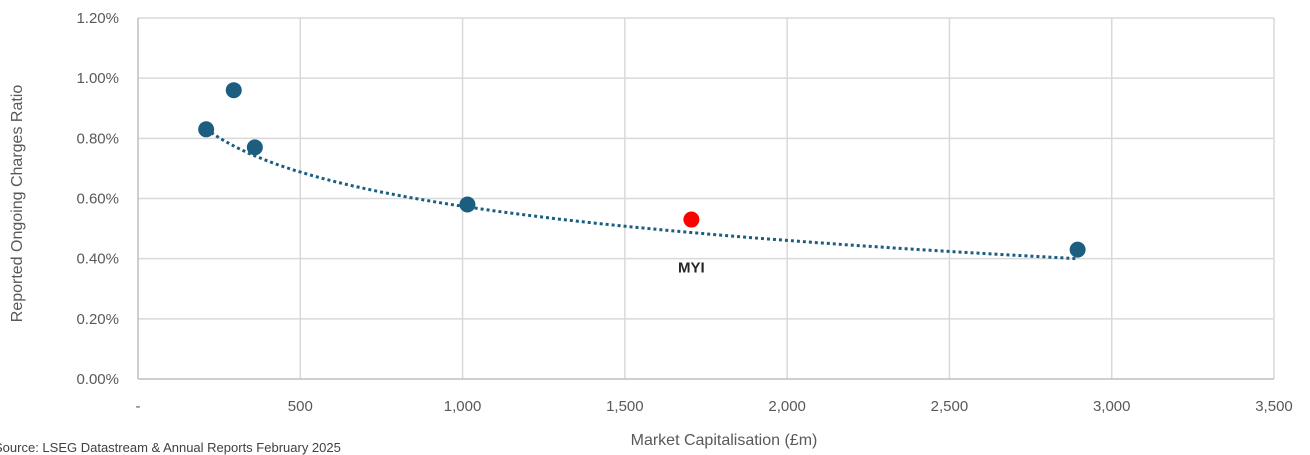 The width and height of the screenshot is (1310, 455). Describe the element at coordinates (97, 138) in the screenshot. I see `y-tick-label: 0.80%` at that location.